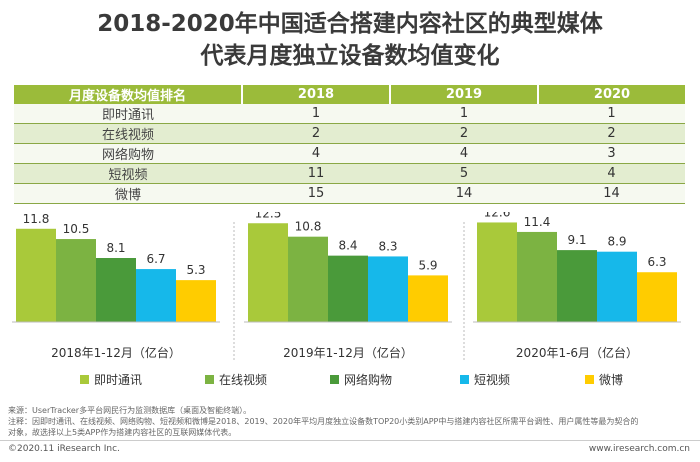  I want to click on chart-title-line-1: 2018-2020年中国适合搭建内容社区的典型媒体, so click(350, 24).